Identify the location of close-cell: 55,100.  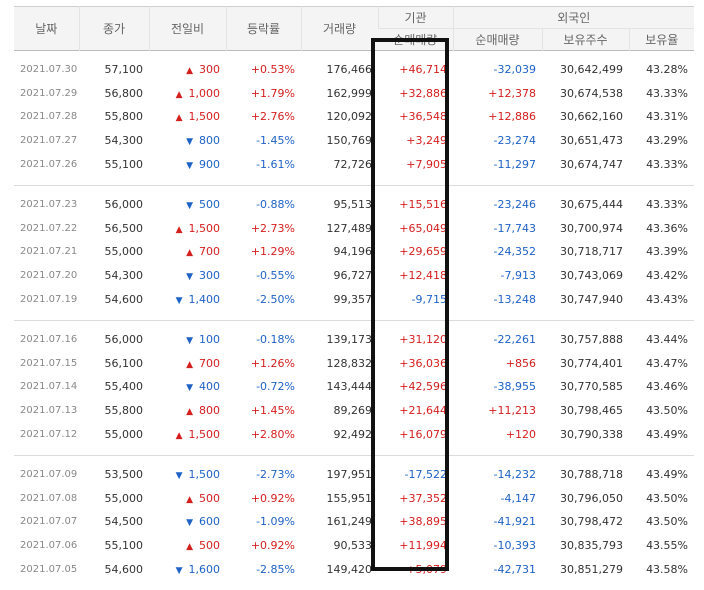
(124, 545).